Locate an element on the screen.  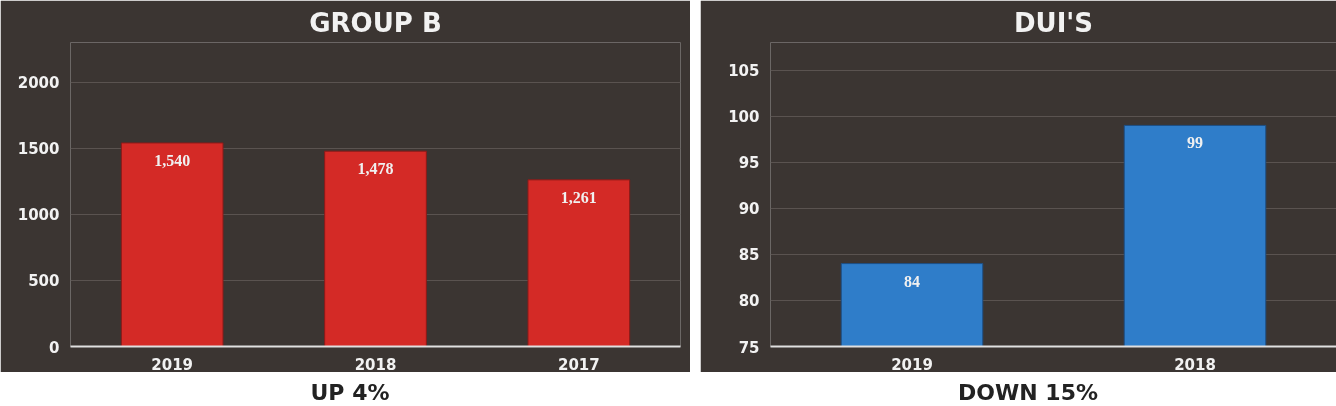
data-label: 99 is located at coordinates (1195, 143).